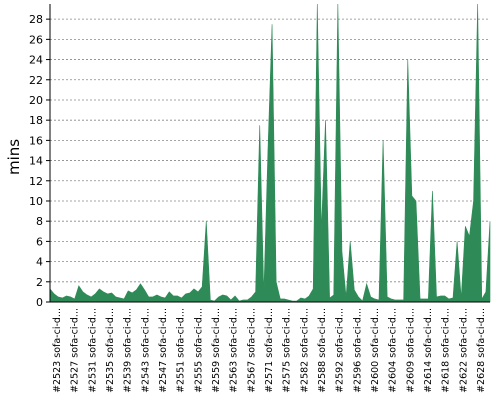 This screenshot has height=400, width=500. Describe the element at coordinates (36, 181) in the screenshot. I see `y-tick-label: 12` at that location.